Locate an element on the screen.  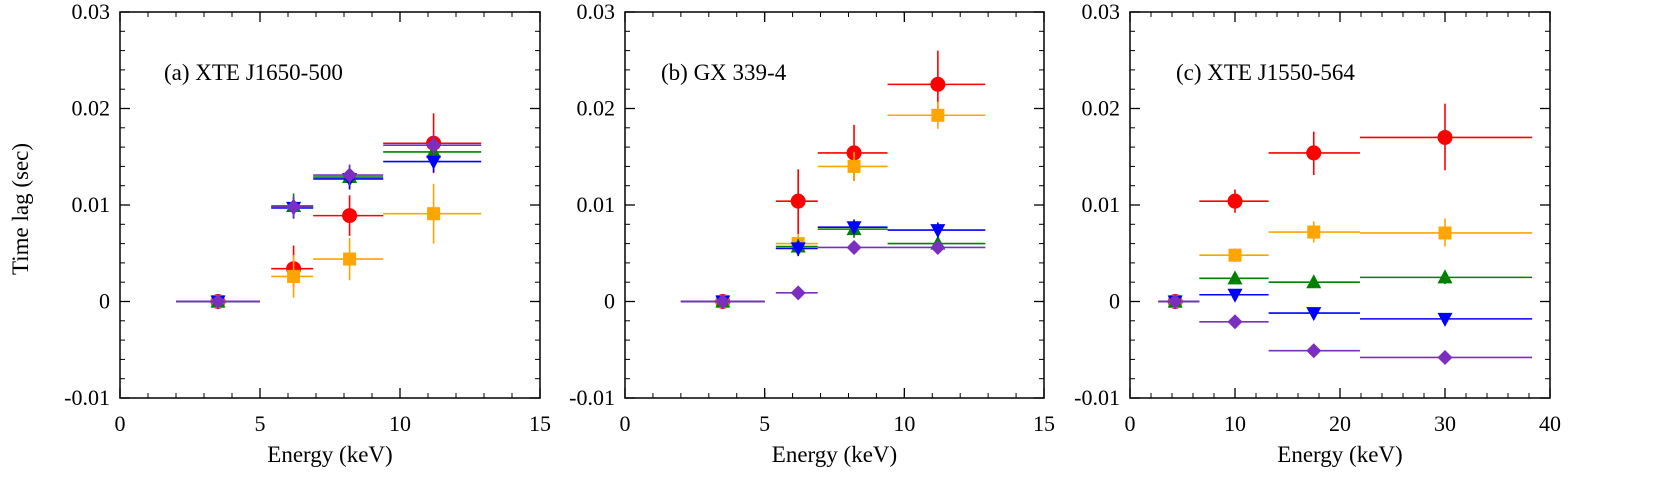
y-axis-label: Time lag (sec) is located at coordinates (20, 209).